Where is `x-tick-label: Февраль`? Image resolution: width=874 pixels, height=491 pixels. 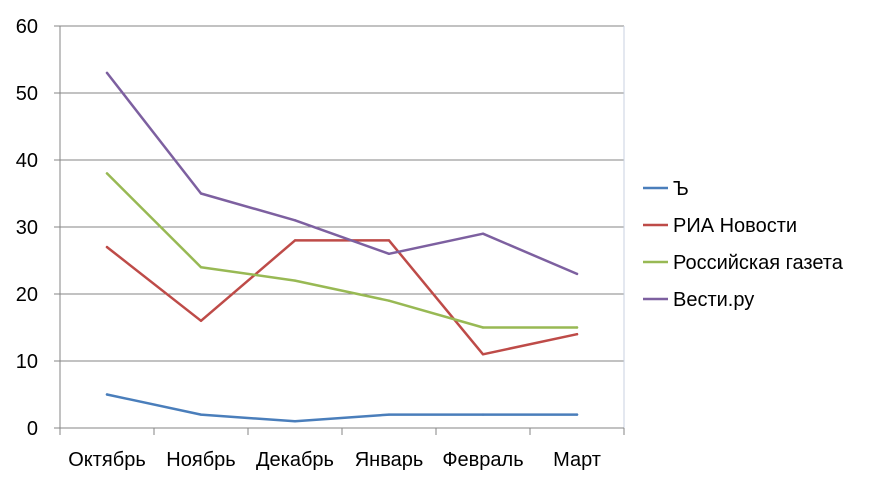 x-tick-label: Февраль is located at coordinates (482, 460).